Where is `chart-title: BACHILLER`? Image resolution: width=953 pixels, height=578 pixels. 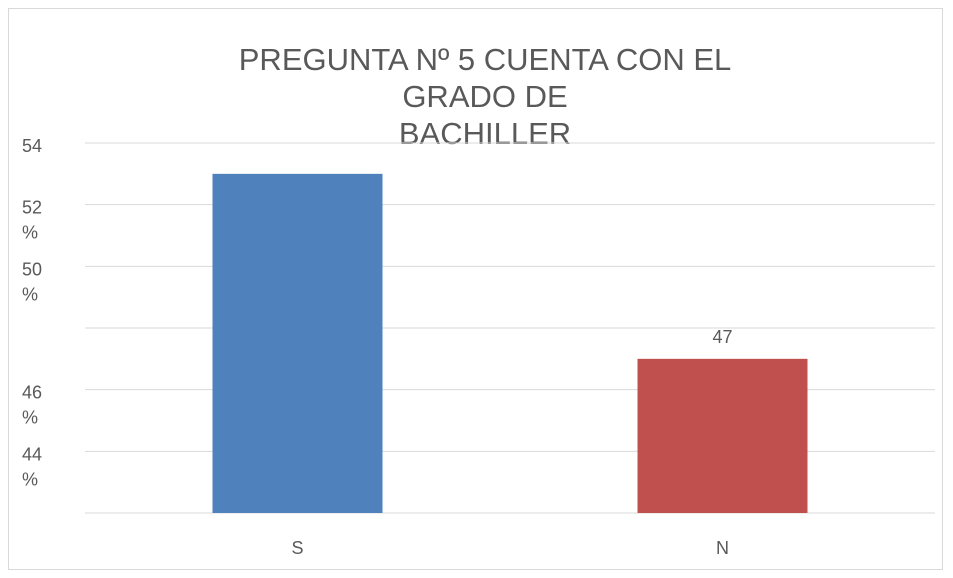
chart-title: BACHILLER is located at coordinates (485, 133).